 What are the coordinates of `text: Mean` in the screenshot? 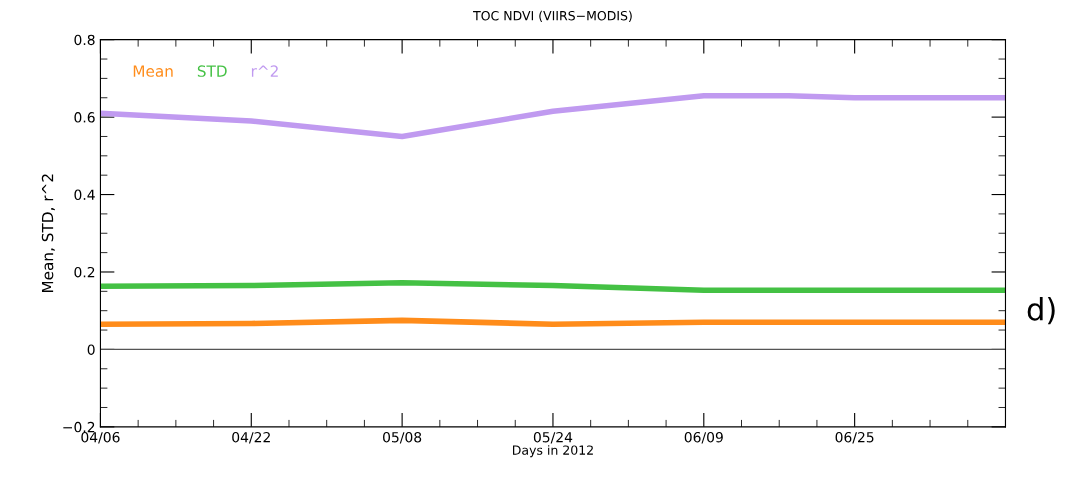 It's located at (153, 71).